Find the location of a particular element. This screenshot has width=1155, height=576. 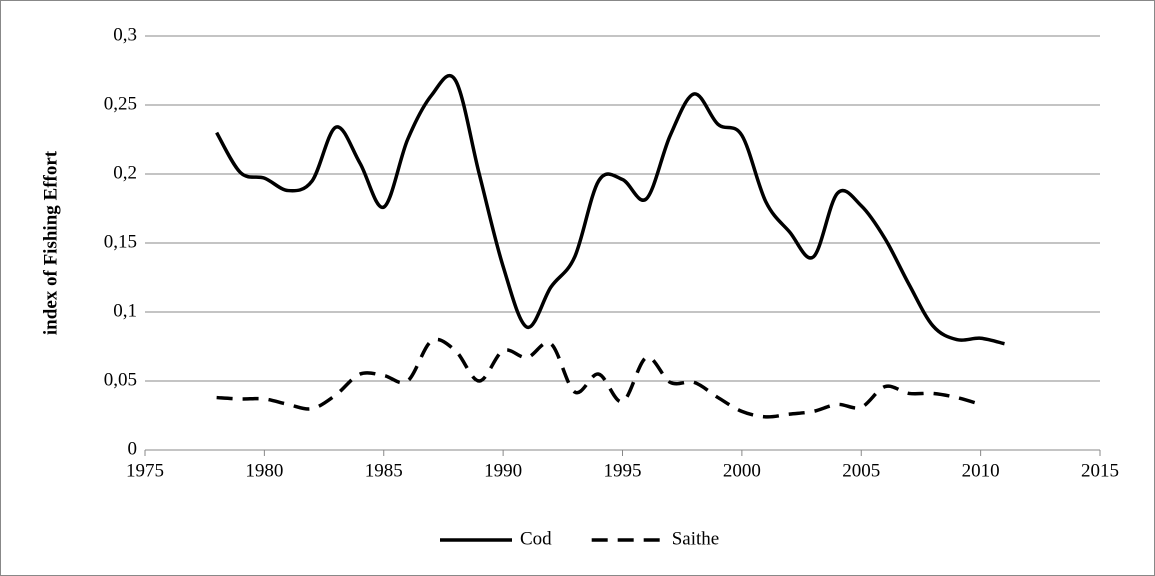

x-tick-label: 2005 is located at coordinates (861, 470).